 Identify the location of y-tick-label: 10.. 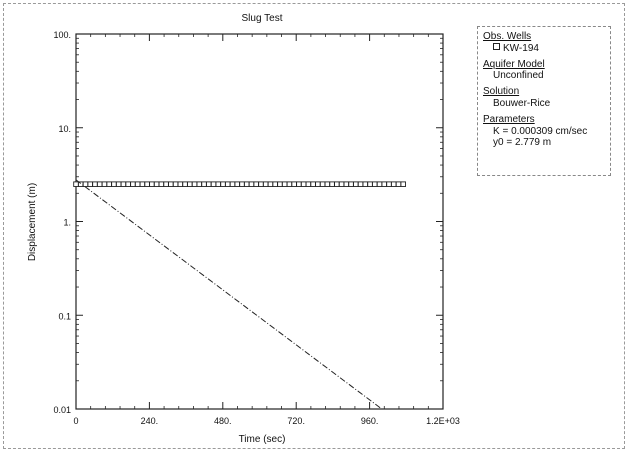
(64, 129).